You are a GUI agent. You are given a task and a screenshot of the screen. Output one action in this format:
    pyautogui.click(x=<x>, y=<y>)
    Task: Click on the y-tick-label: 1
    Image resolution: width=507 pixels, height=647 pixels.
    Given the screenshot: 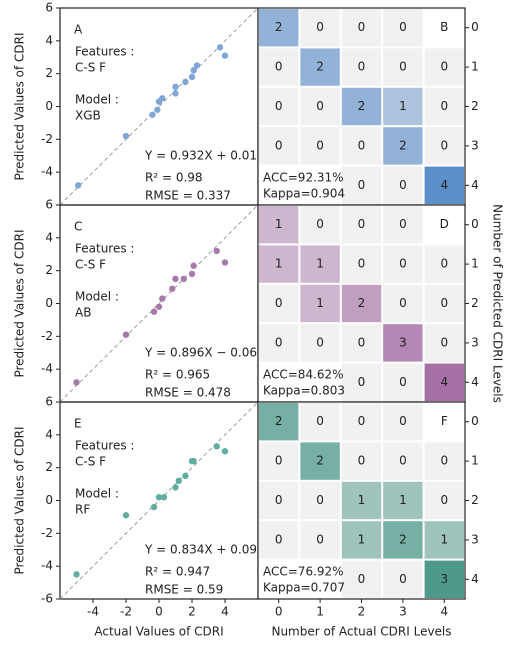 What is the action you would take?
    pyautogui.click(x=475, y=461)
    